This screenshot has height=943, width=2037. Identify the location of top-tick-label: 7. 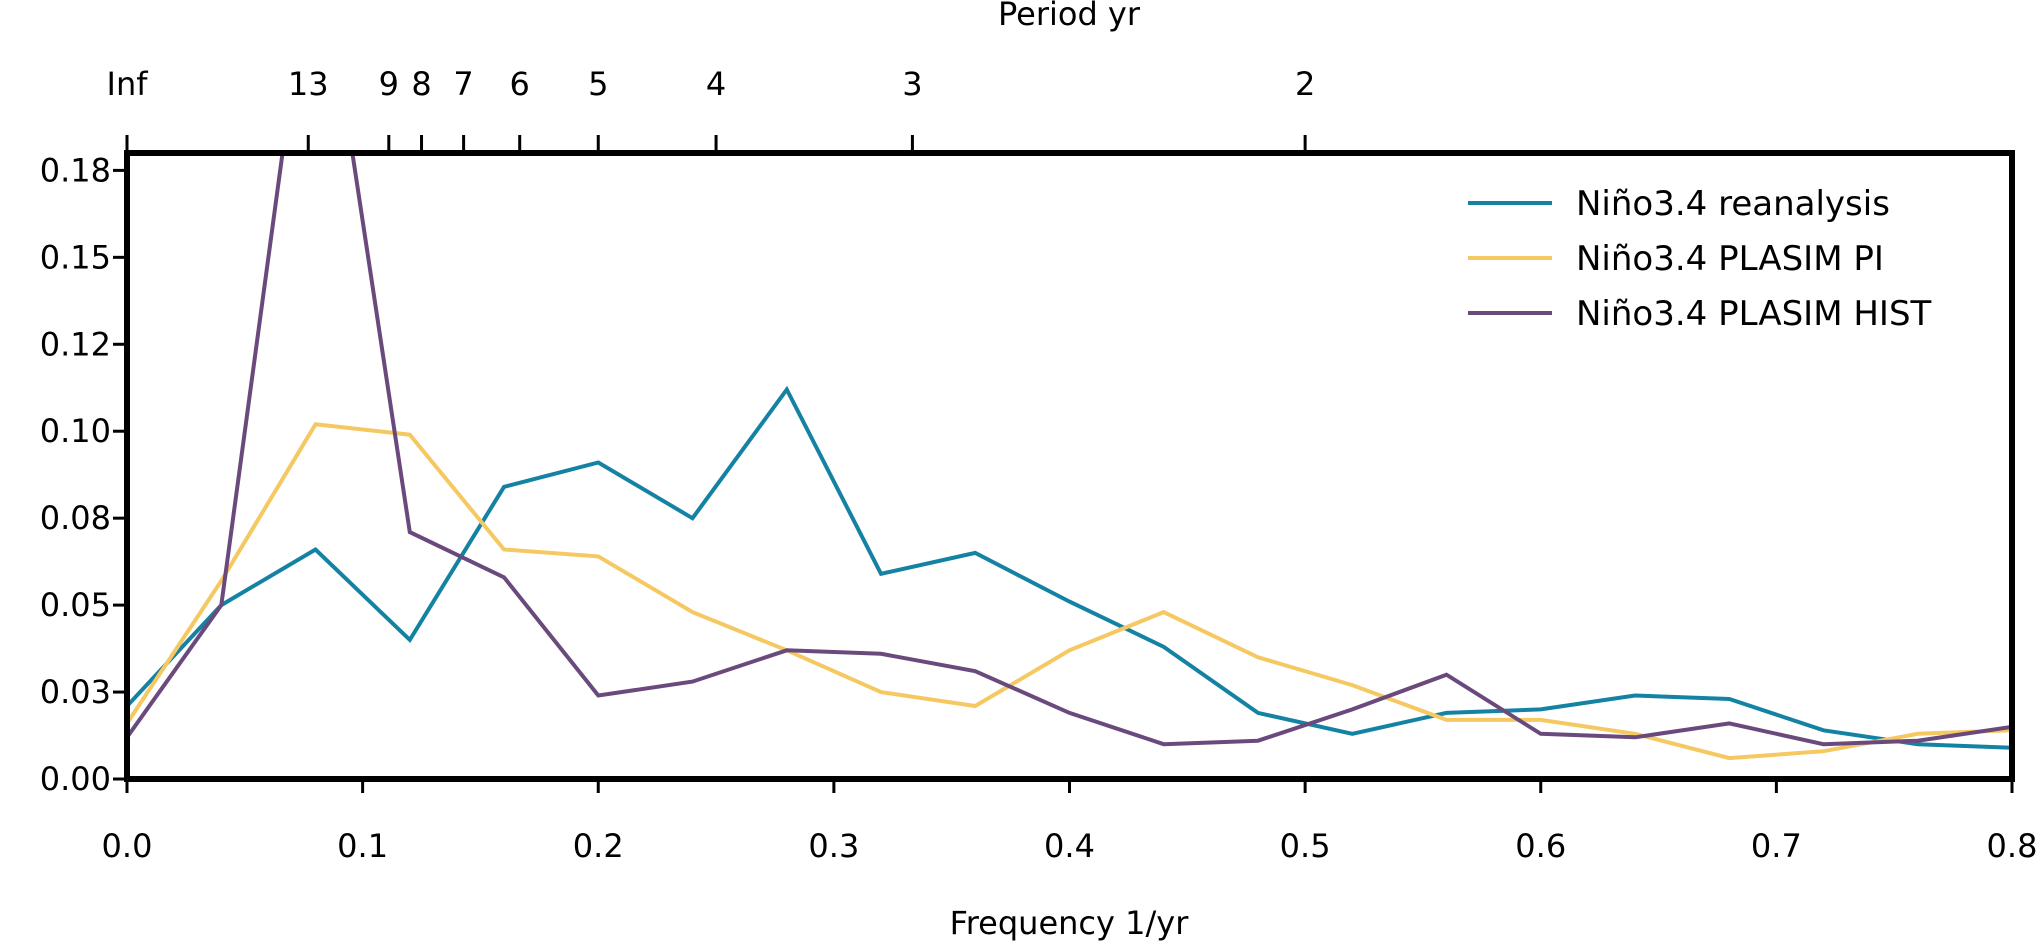
(463, 84).